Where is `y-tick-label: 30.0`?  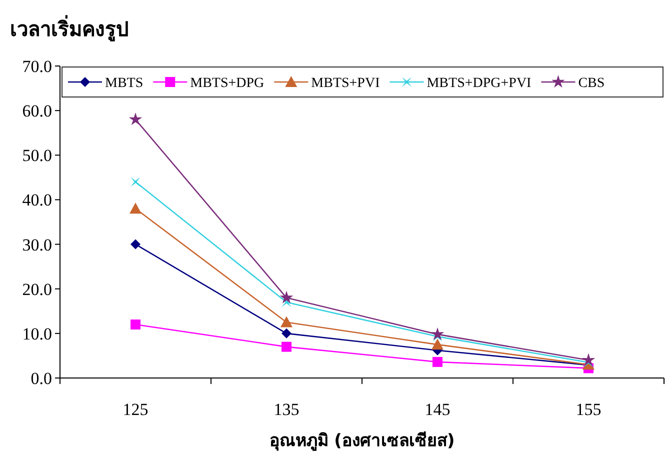 y-tick-label: 30.0 is located at coordinates (37, 244).